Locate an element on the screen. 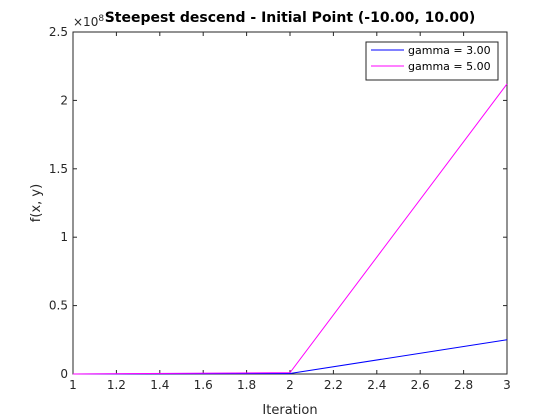 Image resolution: width=560 pixels, height=420 pixels. legend: gamma = 3.00 gamma = 5.00 is located at coordinates (432, 61).